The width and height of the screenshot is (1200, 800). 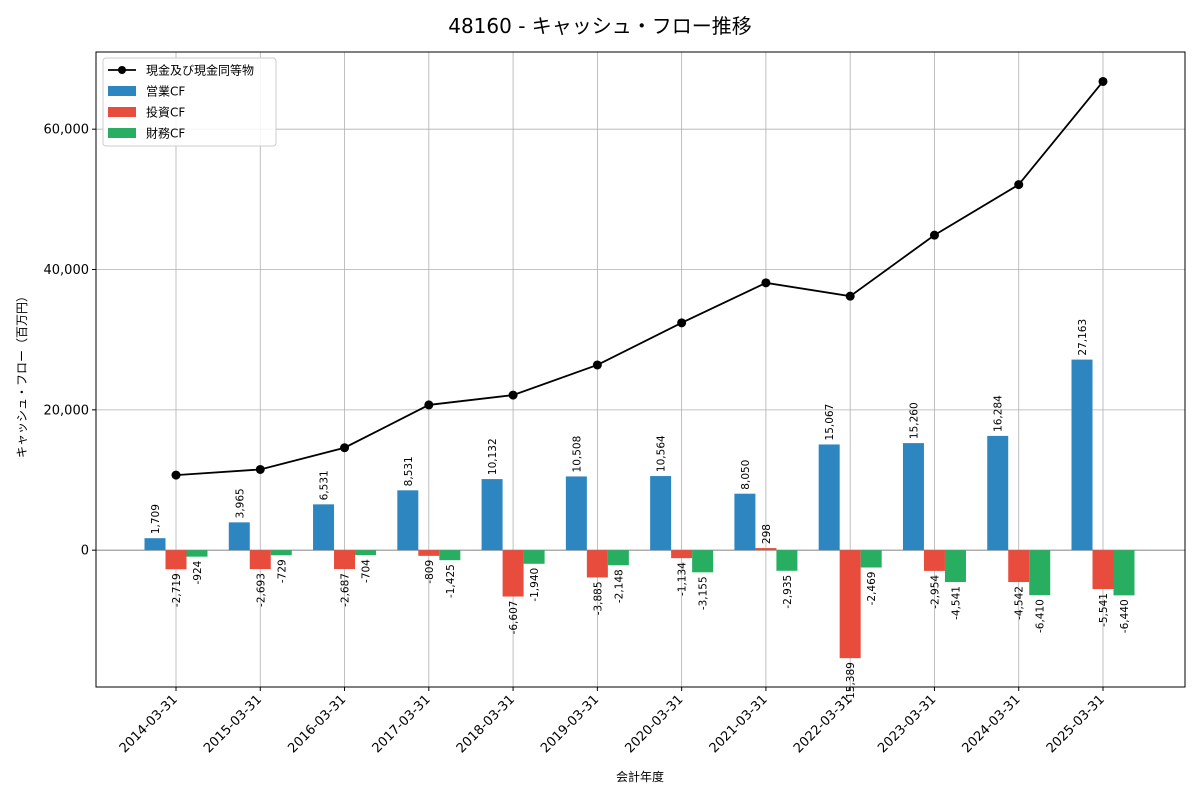 What do you see at coordinates (1020, 603) in the screenshot?
I see `bar-value-label: -4,542` at bounding box center [1020, 603].